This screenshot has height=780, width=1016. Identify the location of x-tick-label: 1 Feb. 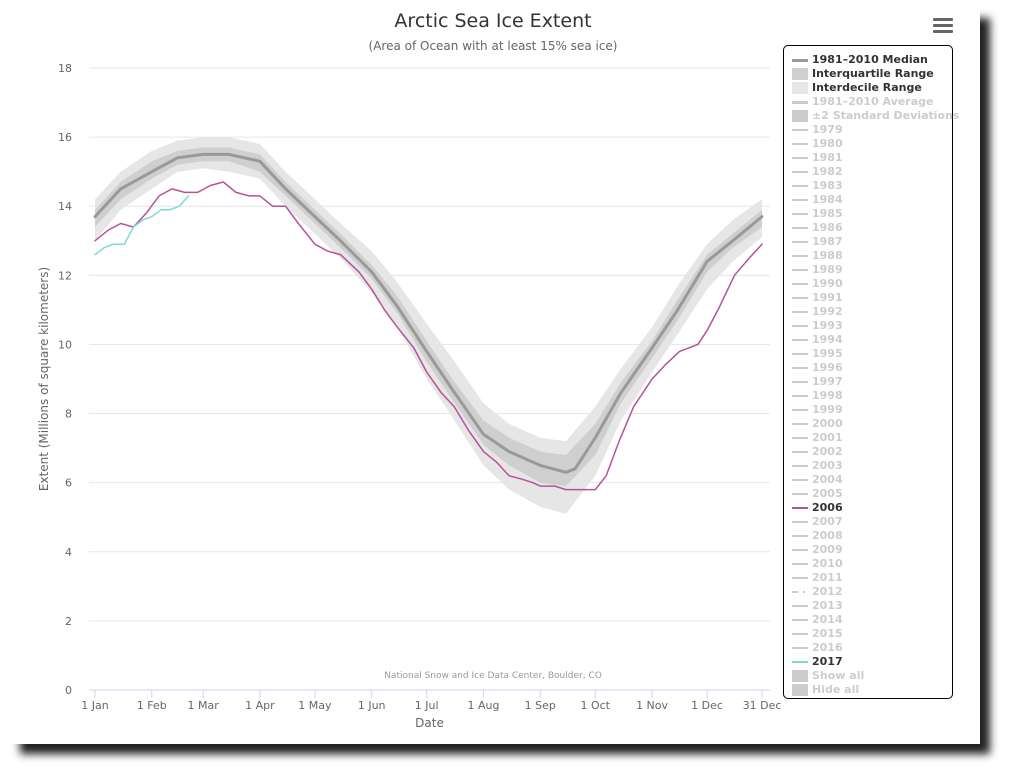
(152, 705).